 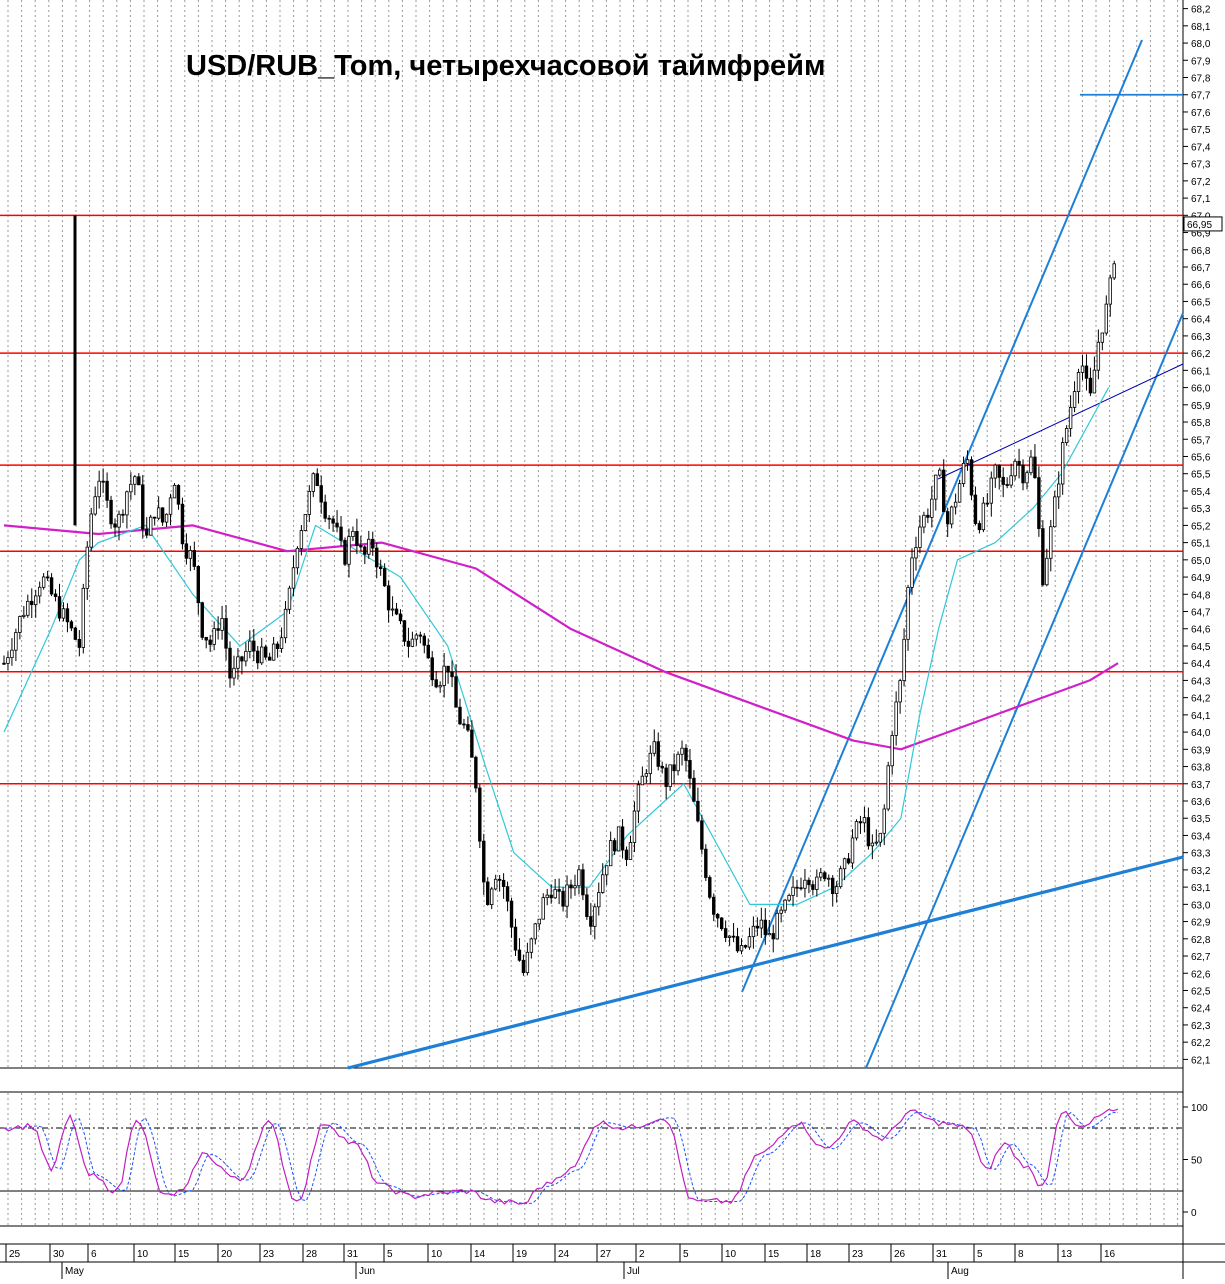 What do you see at coordinates (437, 1254) in the screenshot?
I see `date-label: 10` at bounding box center [437, 1254].